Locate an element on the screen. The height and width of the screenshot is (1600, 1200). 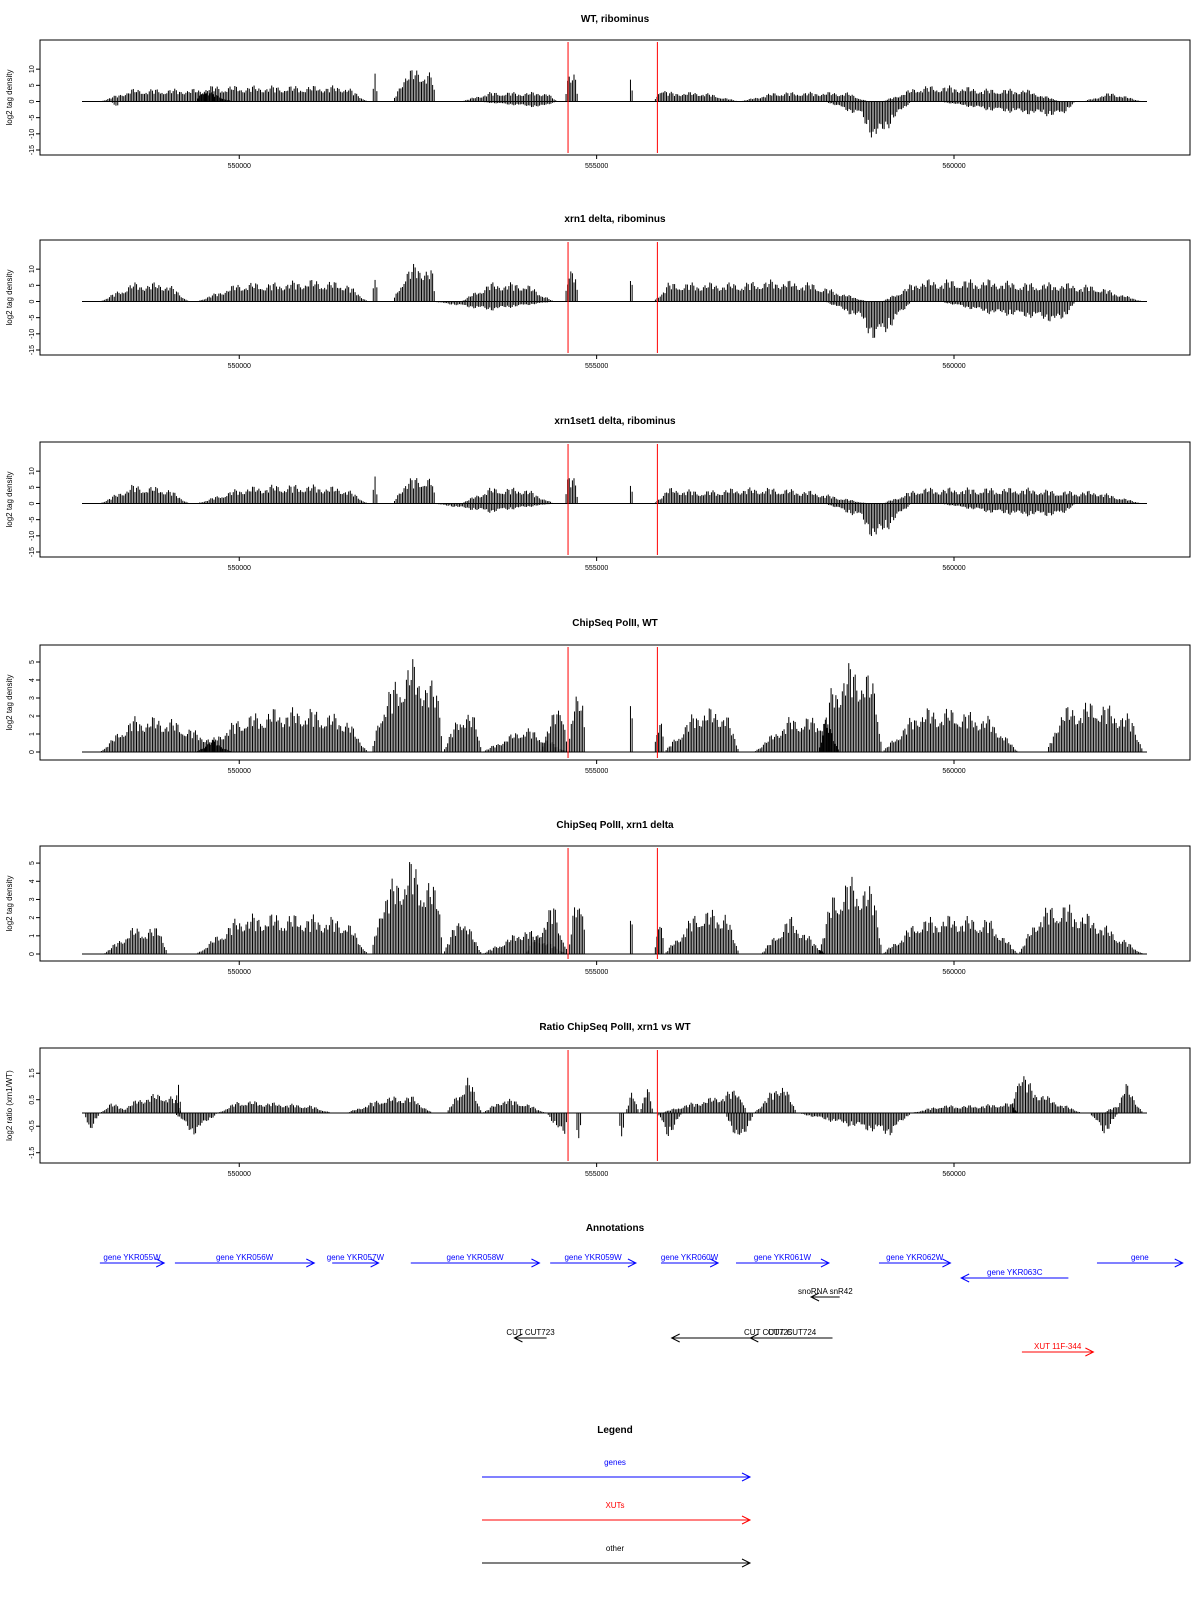
gene-label: gene YKR060W is located at coordinates (690, 1257).